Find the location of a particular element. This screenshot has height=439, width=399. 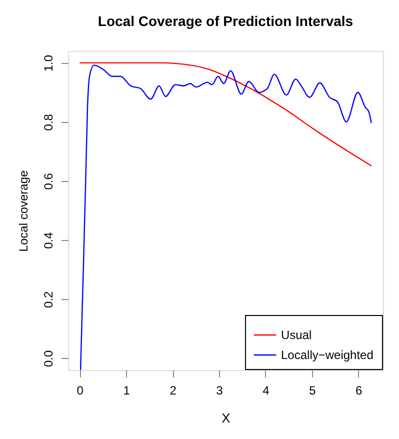

x-tick-label: 5 is located at coordinates (312, 391).